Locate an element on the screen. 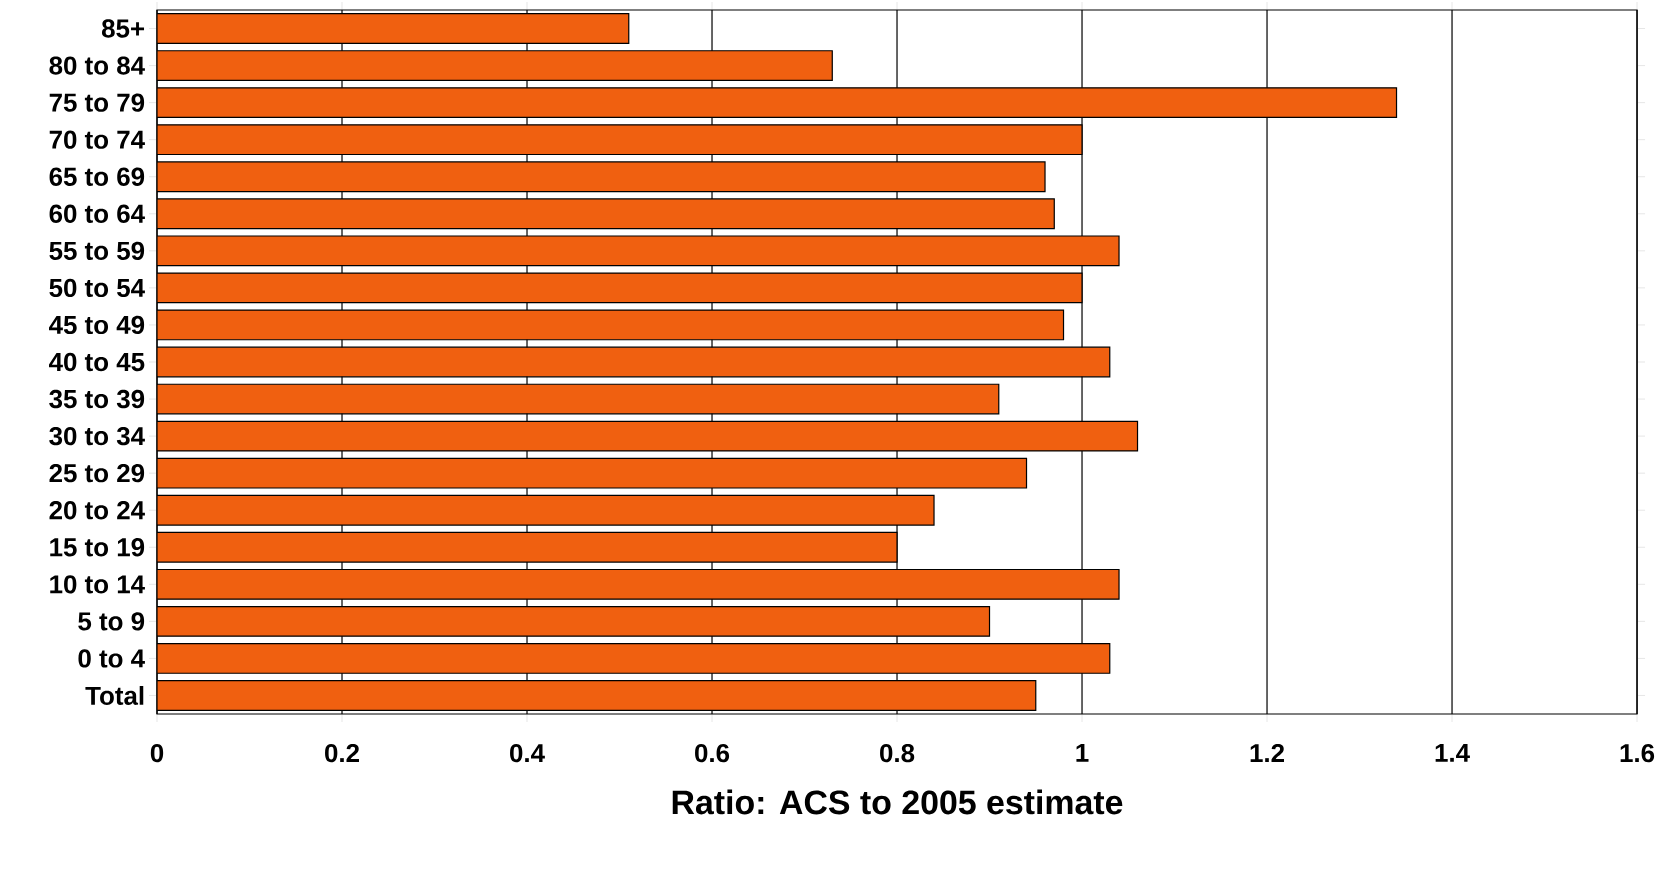 The image size is (1679, 872). y-tick-label: 45 to 49 is located at coordinates (97, 325).